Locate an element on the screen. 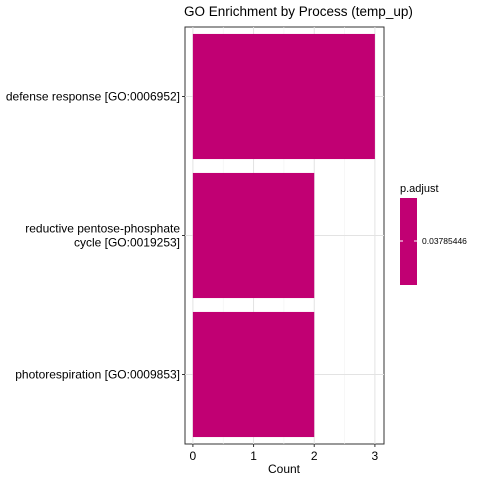 This screenshot has height=480, width=480. legend: p.adjust 0.03785446 is located at coordinates (433, 234).